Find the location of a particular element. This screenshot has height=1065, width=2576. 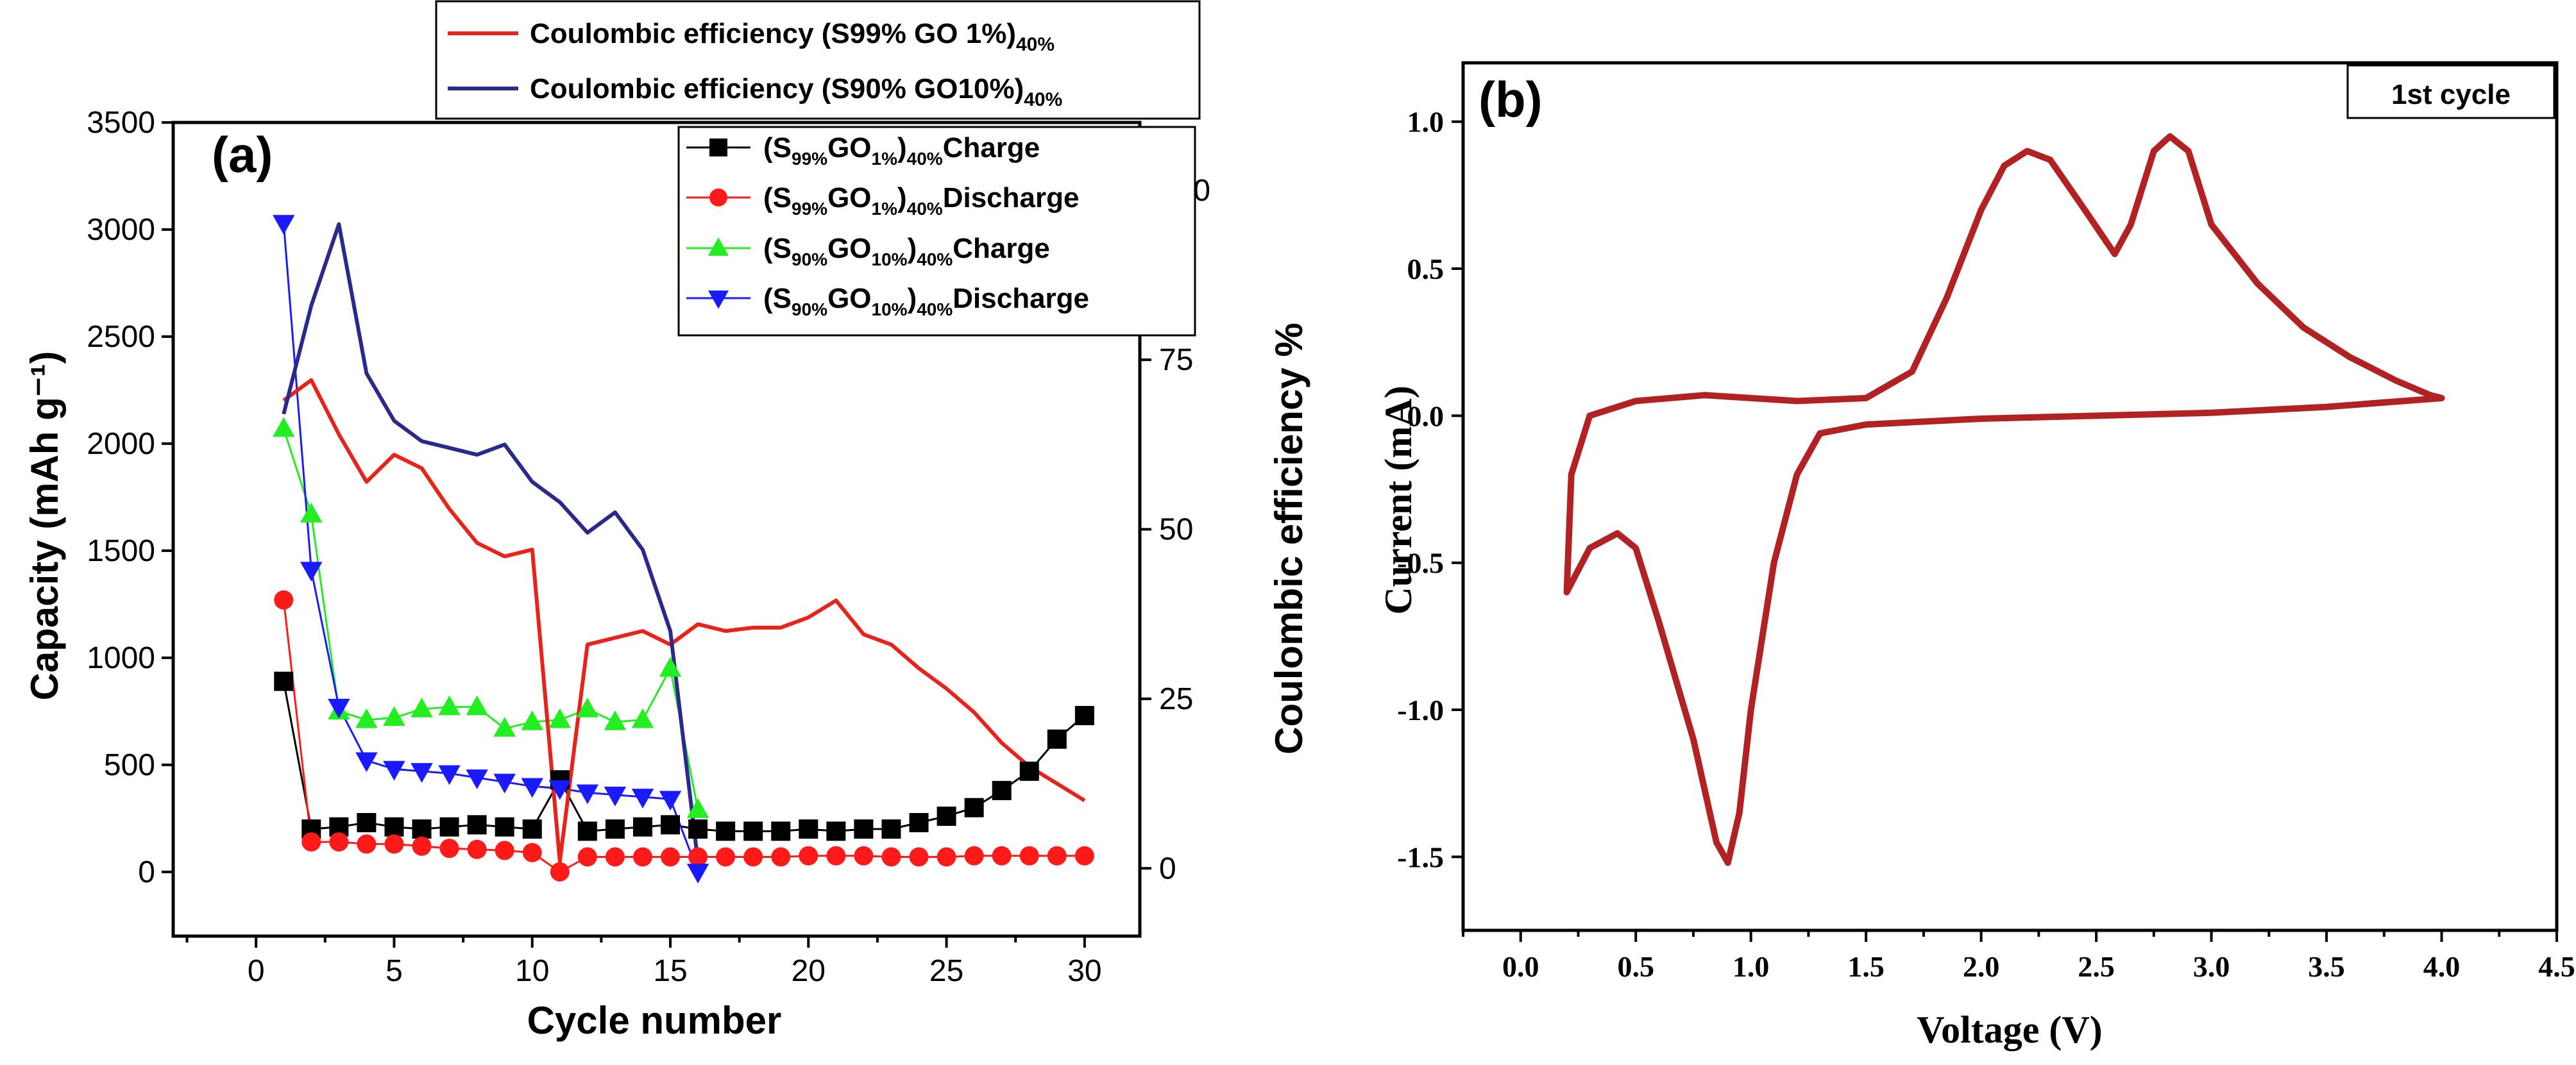

panel-a-y-tick-label: 500 is located at coordinates (129, 765).